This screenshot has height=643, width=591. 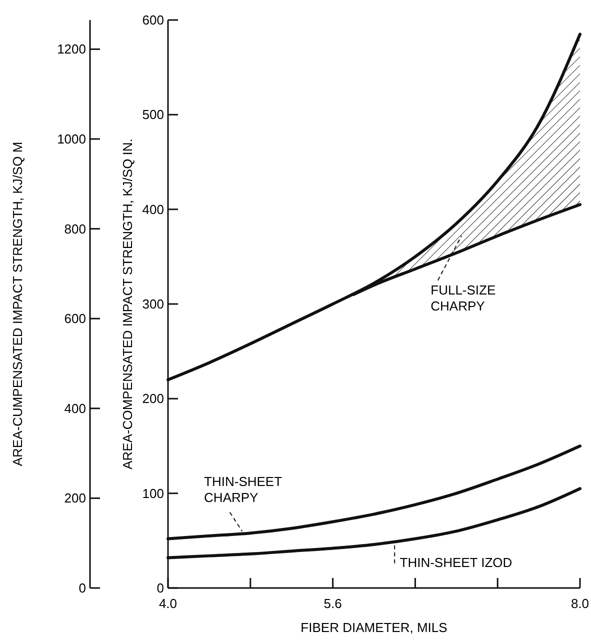 I want to click on y2-tick-label: 1200, so click(x=71, y=49).